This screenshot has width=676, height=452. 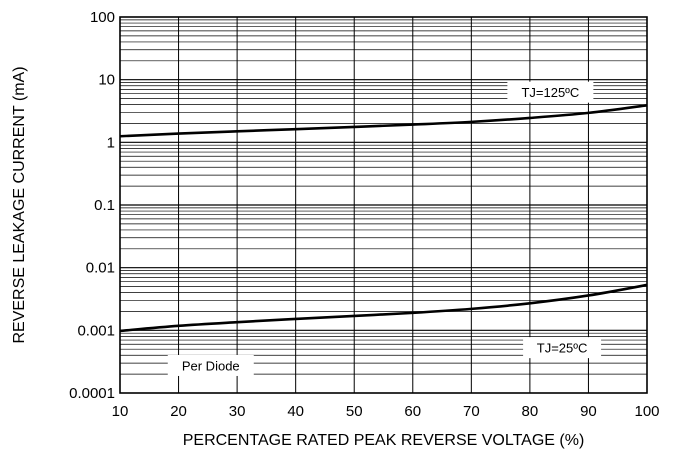 I want to click on annotation-label: TJ=25ºC, so click(x=562, y=348).